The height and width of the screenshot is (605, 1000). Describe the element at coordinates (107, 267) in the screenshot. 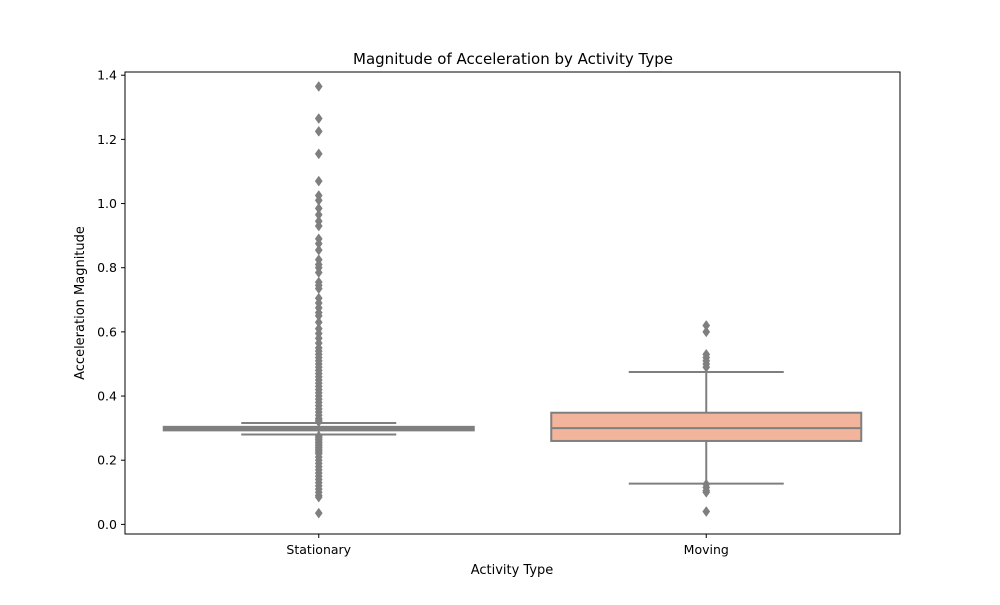

I see `y-tick-label: 0.8` at that location.